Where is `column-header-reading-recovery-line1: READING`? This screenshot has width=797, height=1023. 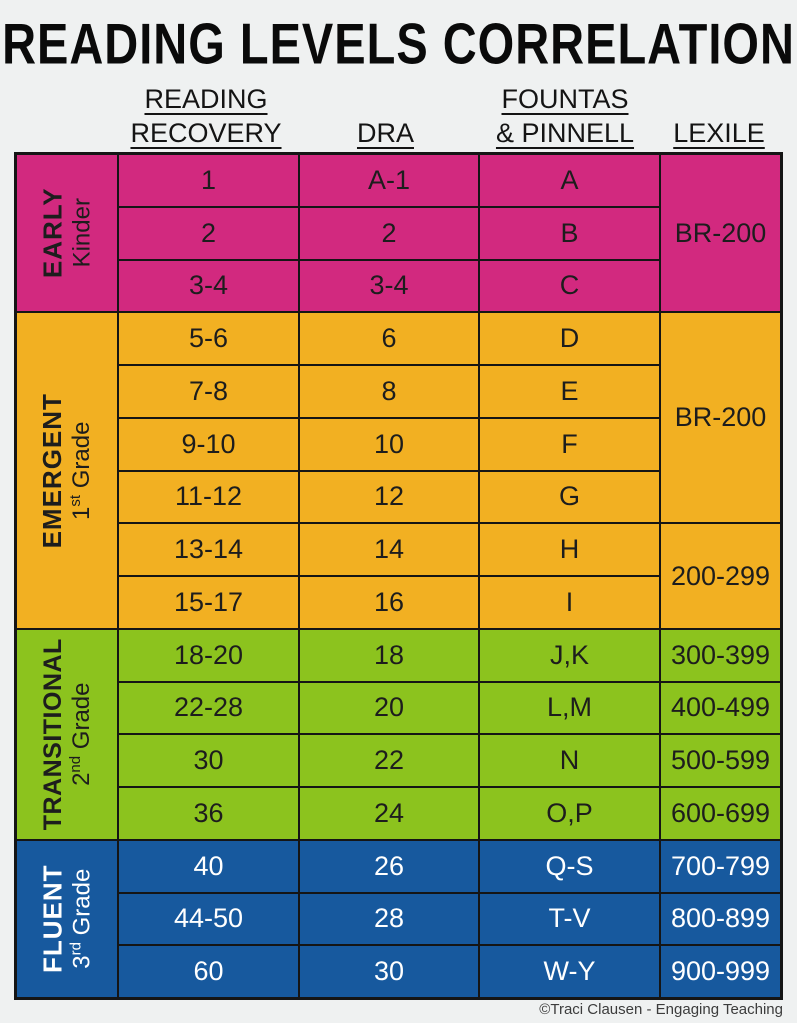
column-header-reading-recovery-line1: READING is located at coordinates (206, 99).